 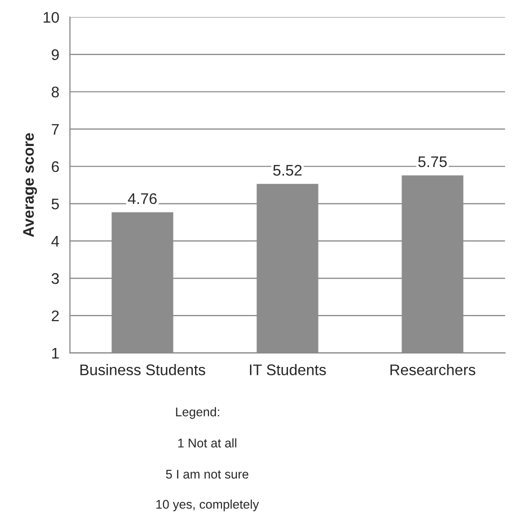 I want to click on y-axis-title: Average score, so click(x=30, y=185).